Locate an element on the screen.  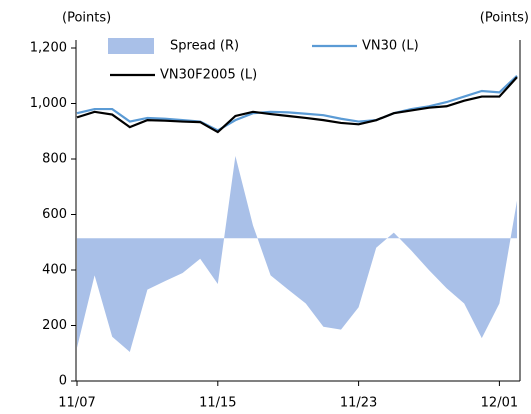
y-axis-label: (Points) is located at coordinates (86, 18).